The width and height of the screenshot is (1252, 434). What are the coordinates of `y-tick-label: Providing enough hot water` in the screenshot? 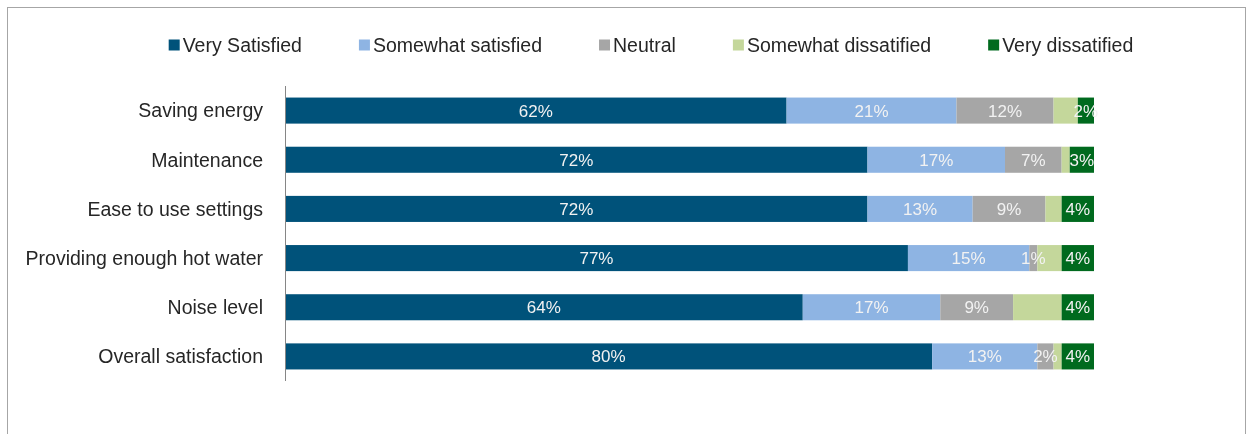 It's located at (144, 257).